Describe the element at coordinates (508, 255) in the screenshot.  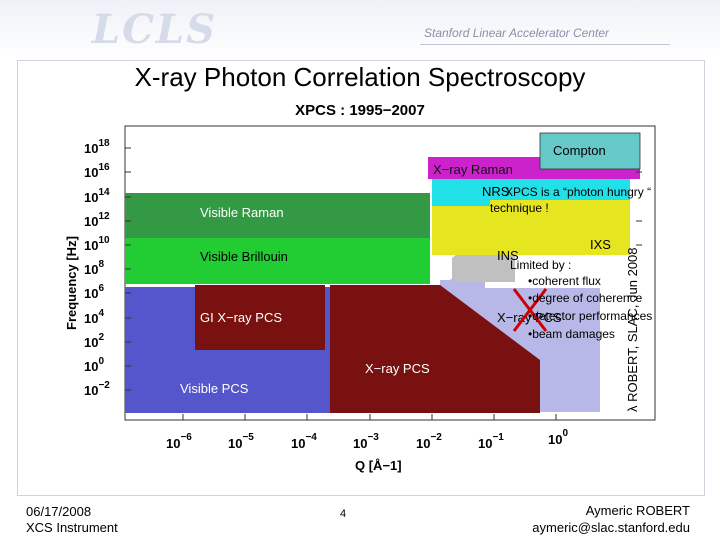
I see `label-ins: INS` at that location.